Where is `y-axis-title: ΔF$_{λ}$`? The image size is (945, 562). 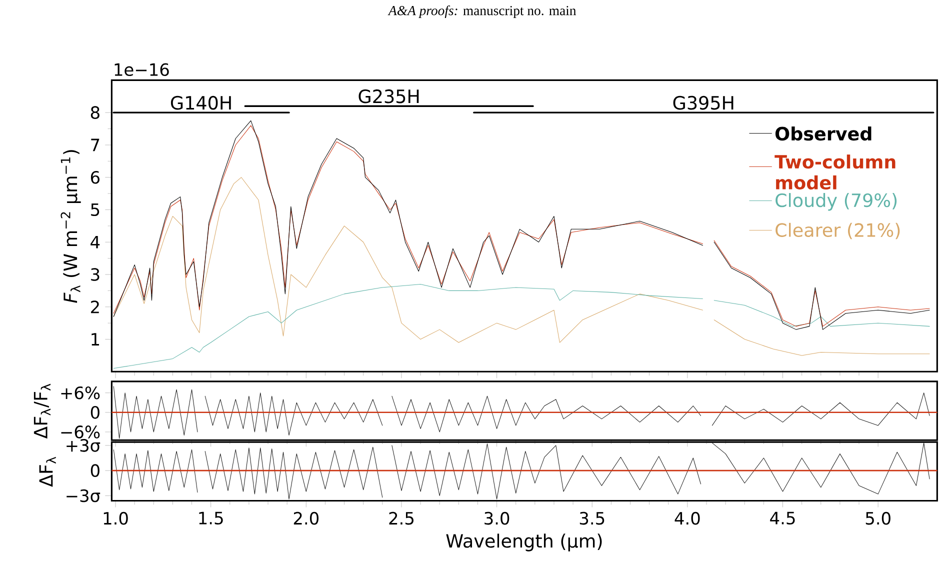
y-axis-title: ΔF$_{λ}$ is located at coordinates (47, 471).